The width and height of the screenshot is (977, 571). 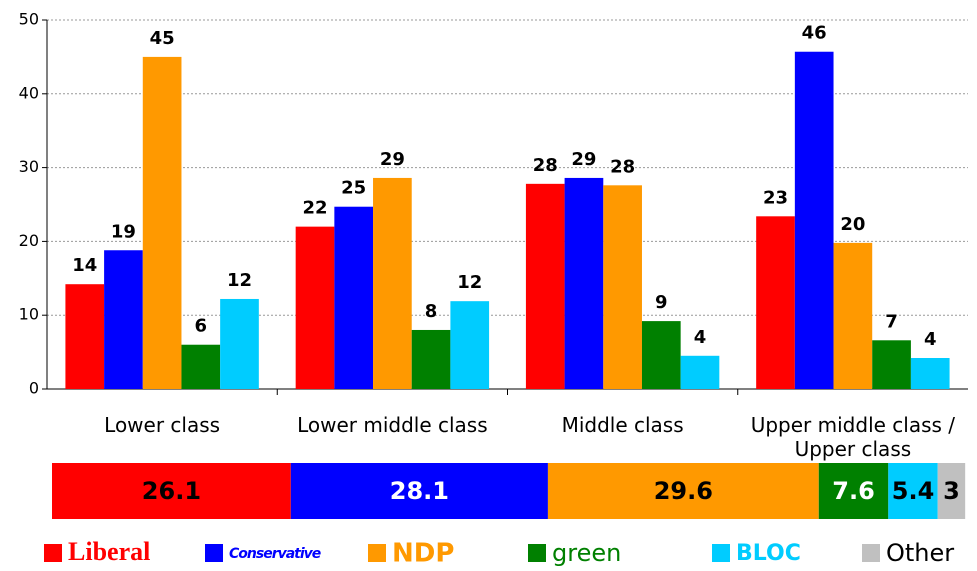 What do you see at coordinates (768, 553) in the screenshot?
I see `legend-label: BLOC` at bounding box center [768, 553].